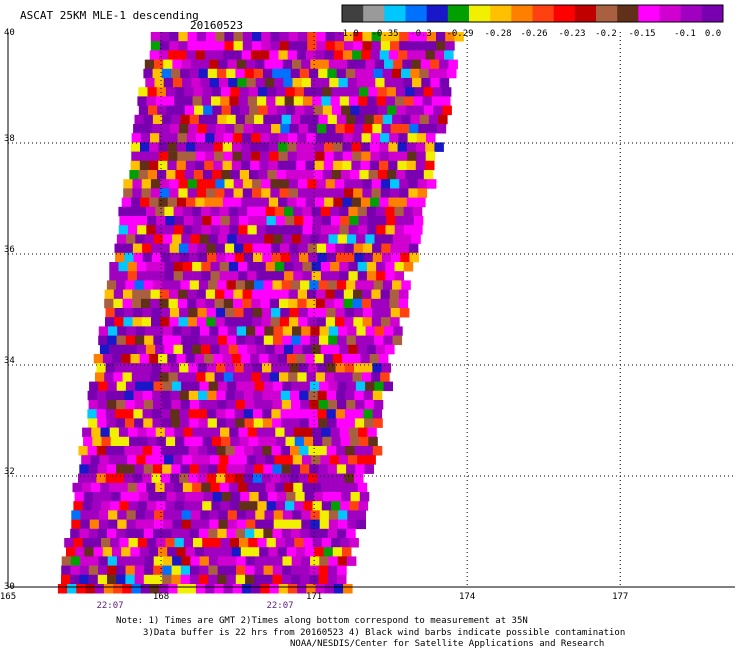 This screenshot has height=650, width=740. Describe the element at coordinates (9, 250) in the screenshot. I see `lat-tick-label: 36` at that location.